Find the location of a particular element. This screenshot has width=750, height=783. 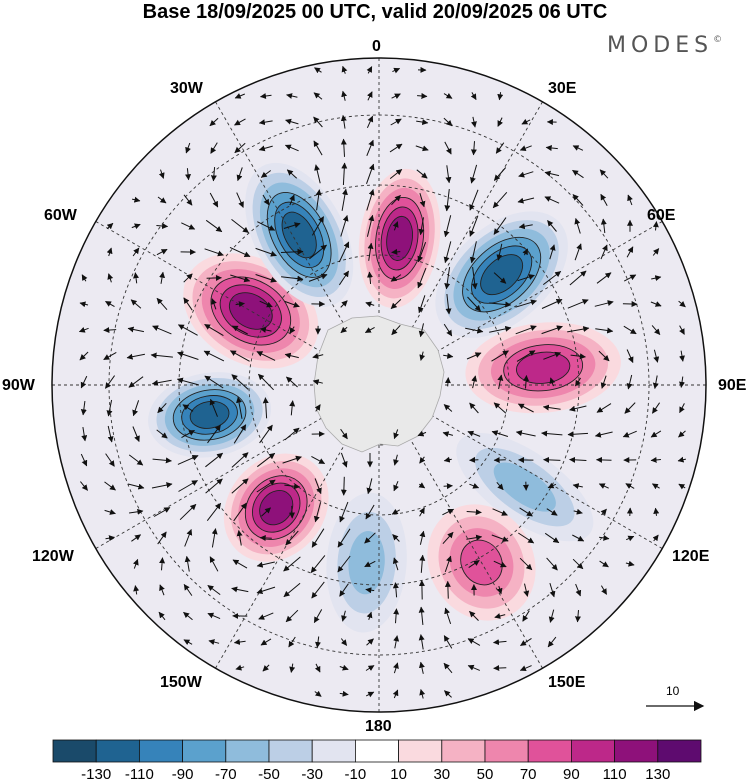

colorbar-tick-label: 110 is located at coordinates (614, 774).